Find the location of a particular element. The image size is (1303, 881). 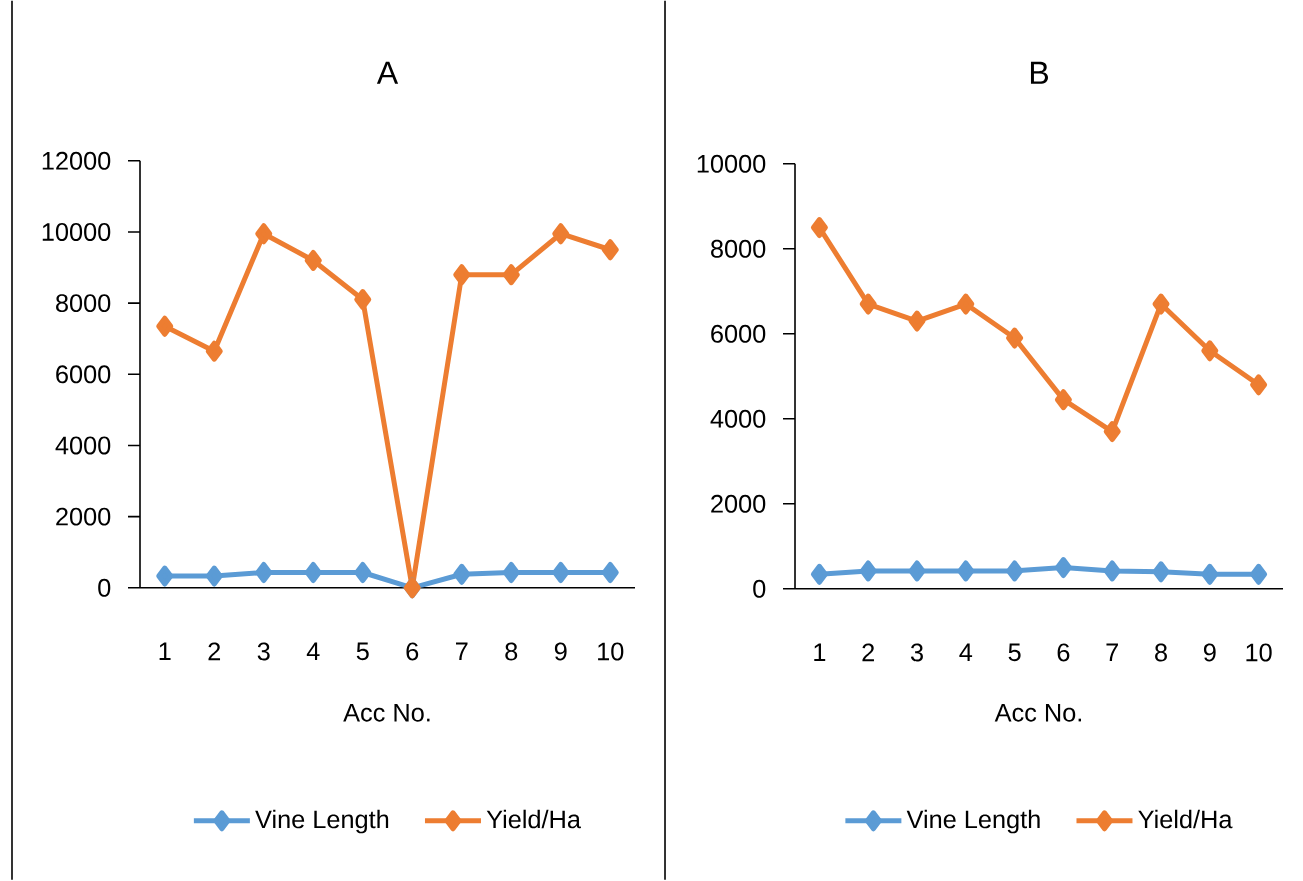

chart-title: B is located at coordinates (1039, 72).